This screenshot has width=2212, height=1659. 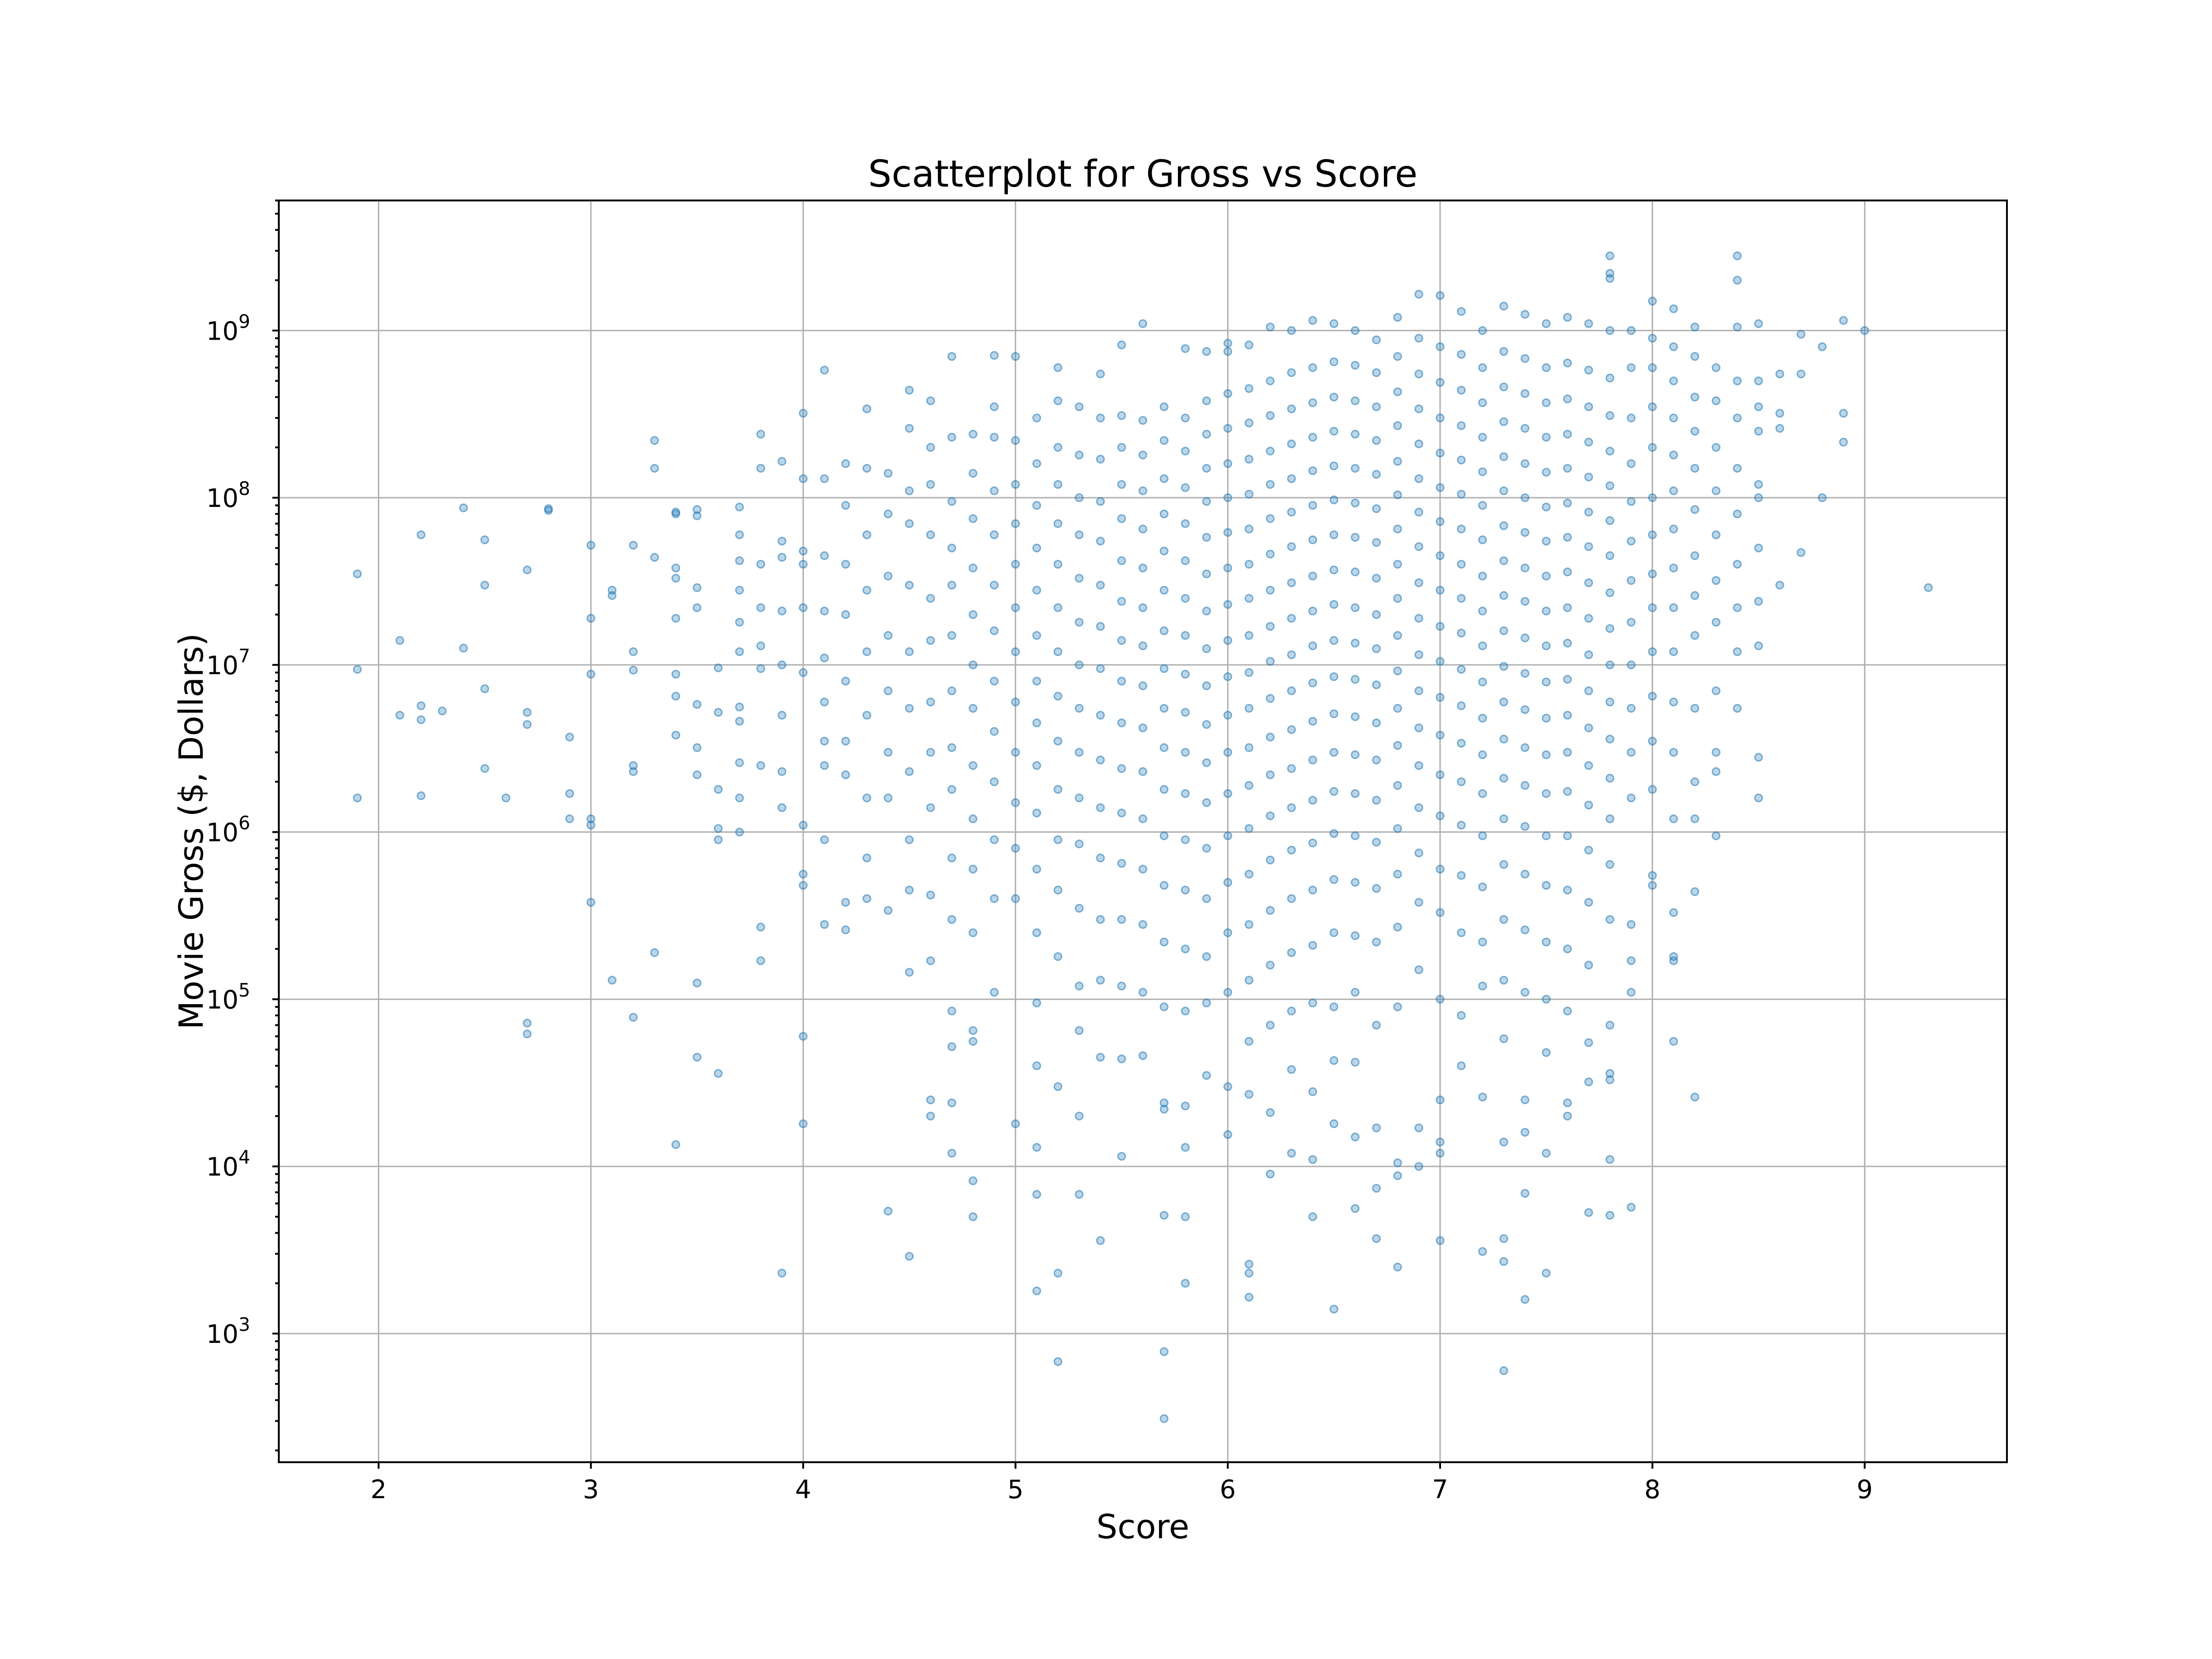 I want to click on y-tick-exponent: 7, so click(x=244, y=656).